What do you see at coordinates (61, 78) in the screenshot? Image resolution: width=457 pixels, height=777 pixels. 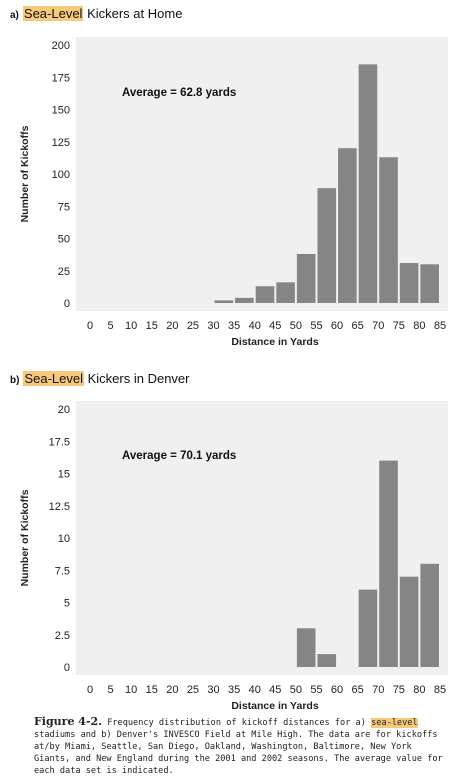 I see `chart-a-ytick-label: 175` at bounding box center [61, 78].